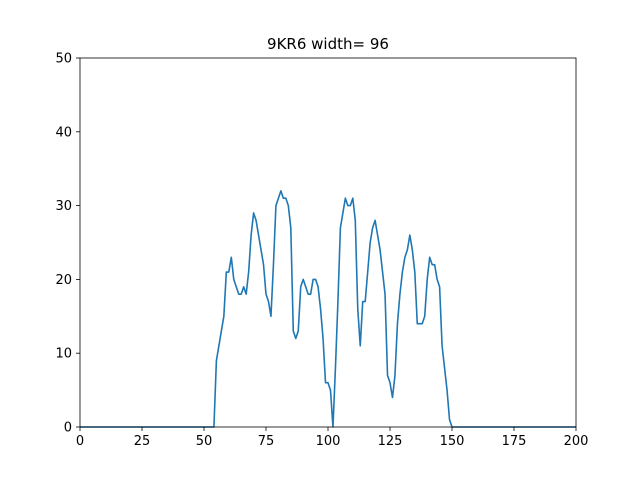 The height and width of the screenshot is (480, 640). What do you see at coordinates (204, 441) in the screenshot?
I see `x-tick-label: 50` at bounding box center [204, 441].